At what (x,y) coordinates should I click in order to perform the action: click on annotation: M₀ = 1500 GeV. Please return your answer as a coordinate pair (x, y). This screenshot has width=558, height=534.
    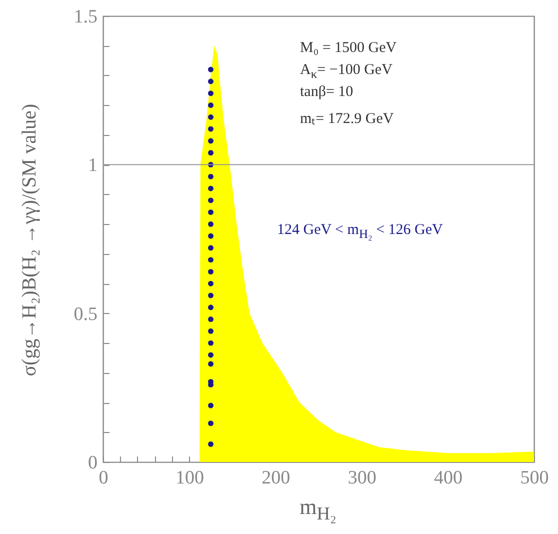
    Looking at the image, I should click on (348, 48).